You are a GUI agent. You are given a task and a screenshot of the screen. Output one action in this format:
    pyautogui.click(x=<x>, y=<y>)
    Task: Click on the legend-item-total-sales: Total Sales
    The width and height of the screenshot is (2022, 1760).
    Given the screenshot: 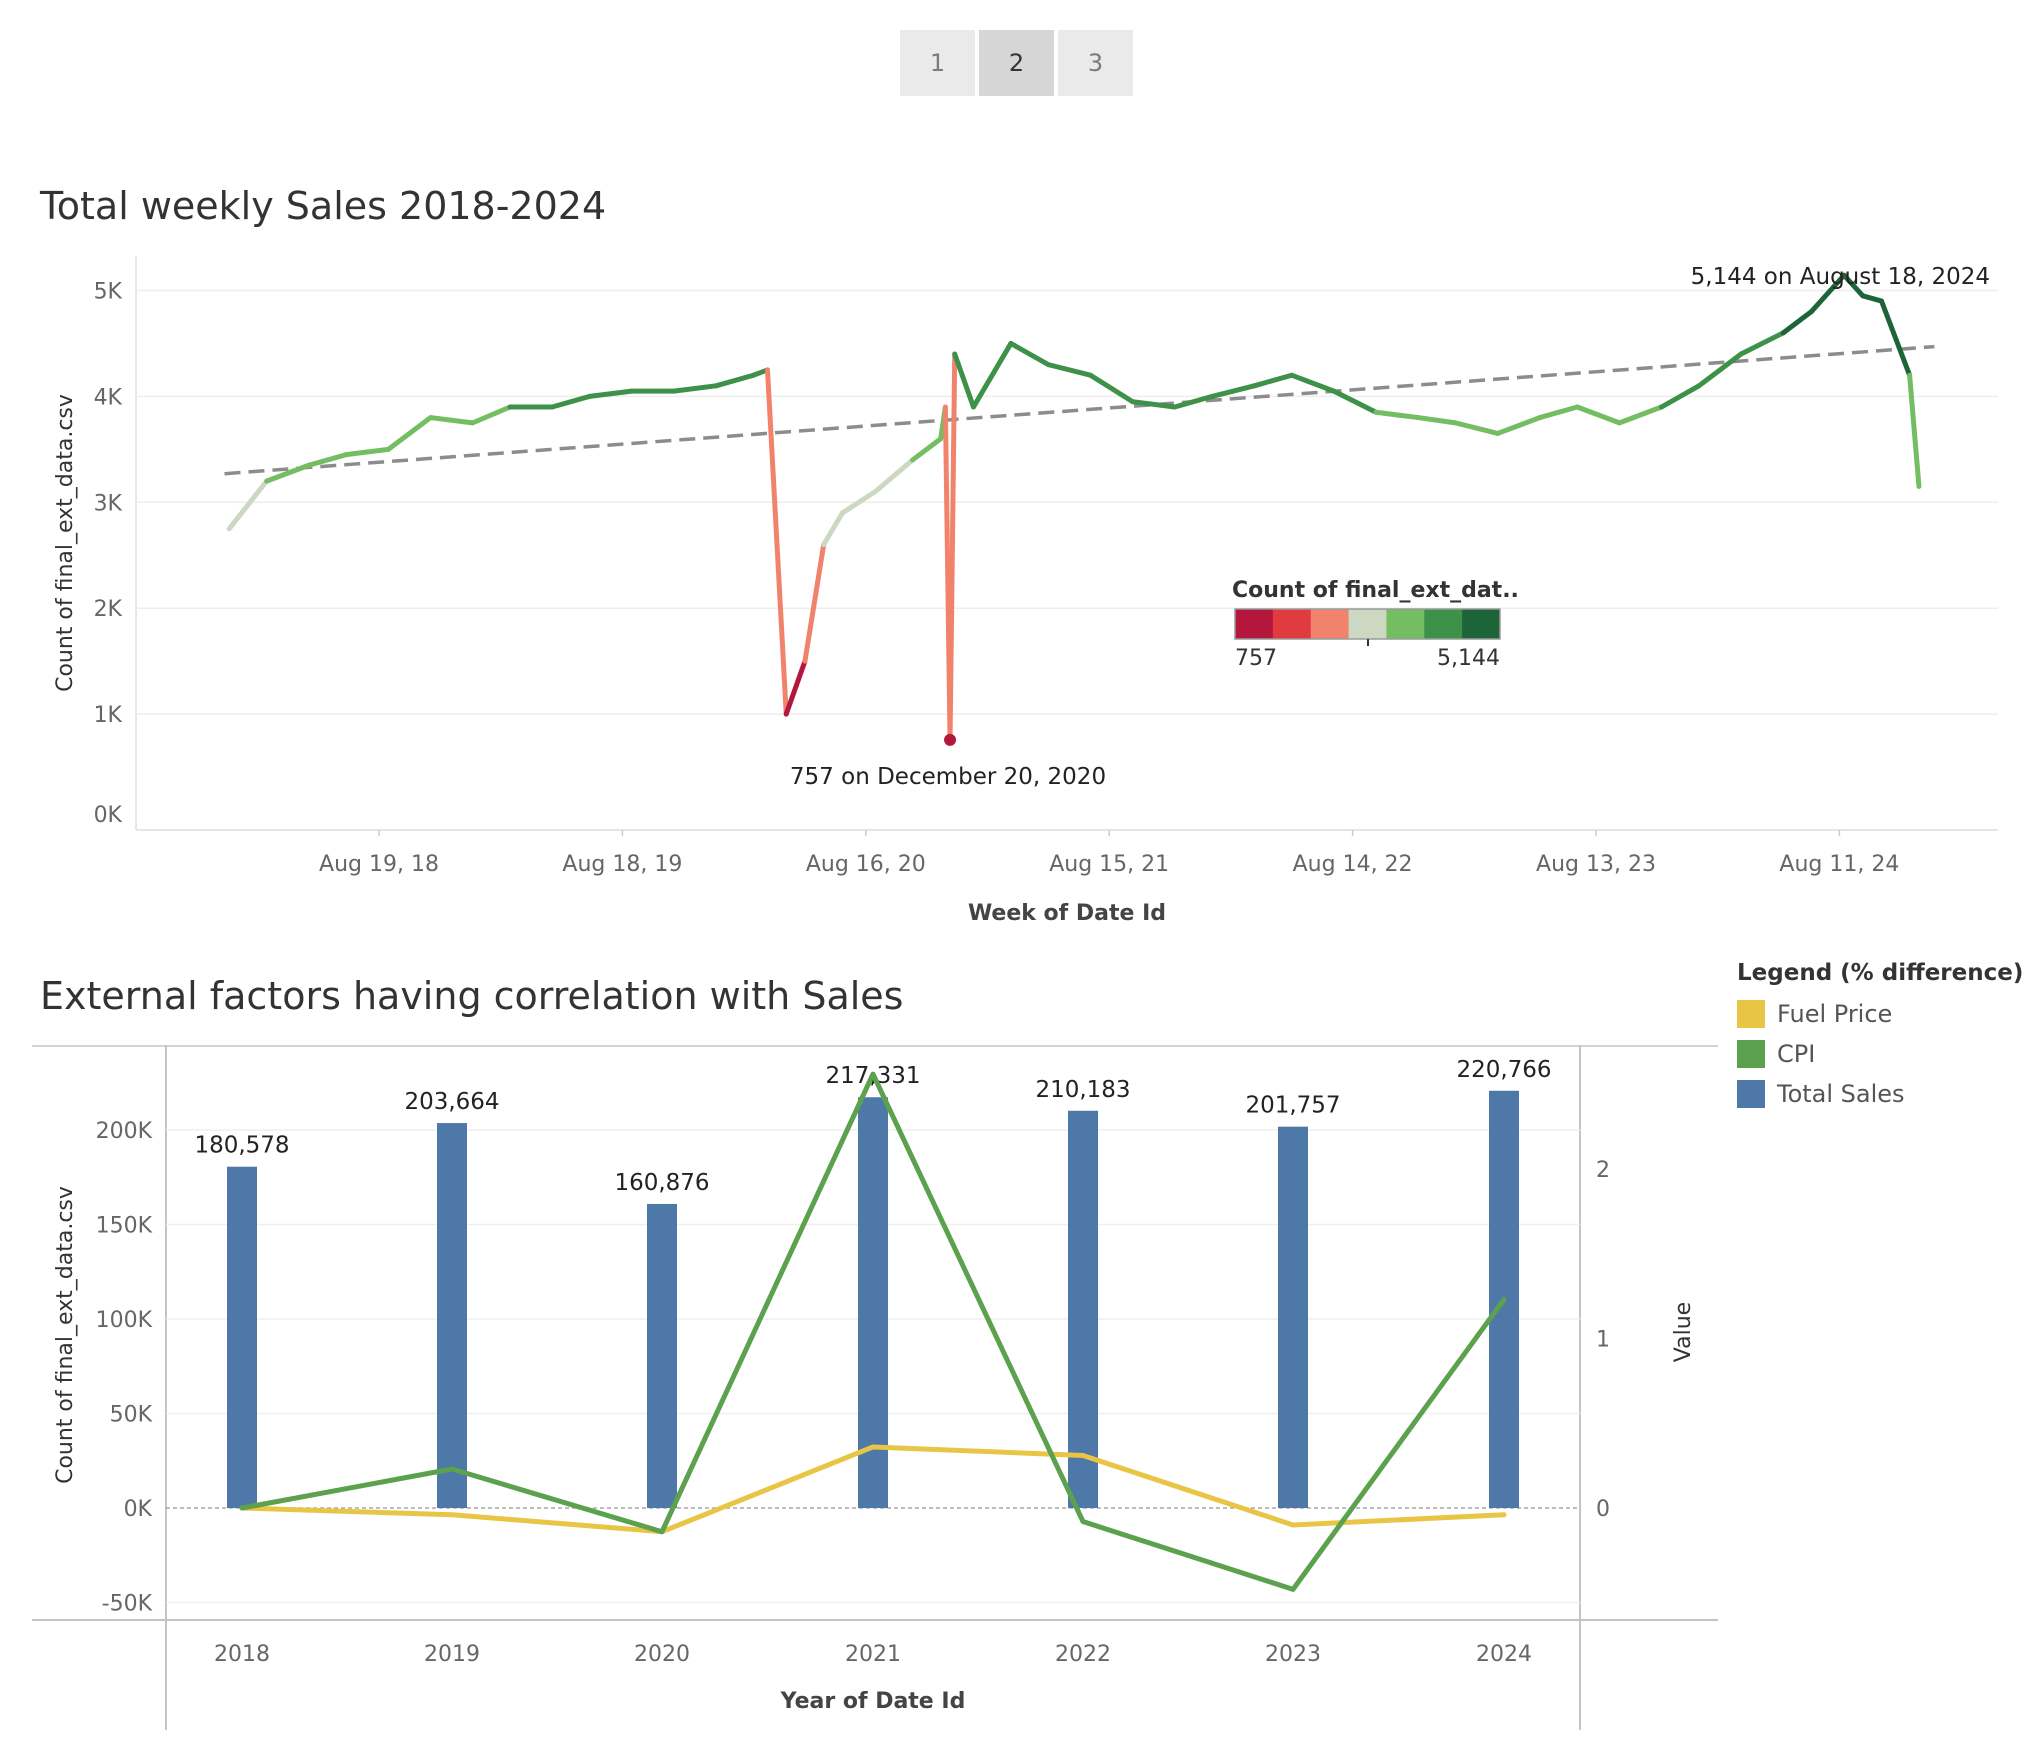 What is the action you would take?
    pyautogui.click(x=1879, y=1094)
    